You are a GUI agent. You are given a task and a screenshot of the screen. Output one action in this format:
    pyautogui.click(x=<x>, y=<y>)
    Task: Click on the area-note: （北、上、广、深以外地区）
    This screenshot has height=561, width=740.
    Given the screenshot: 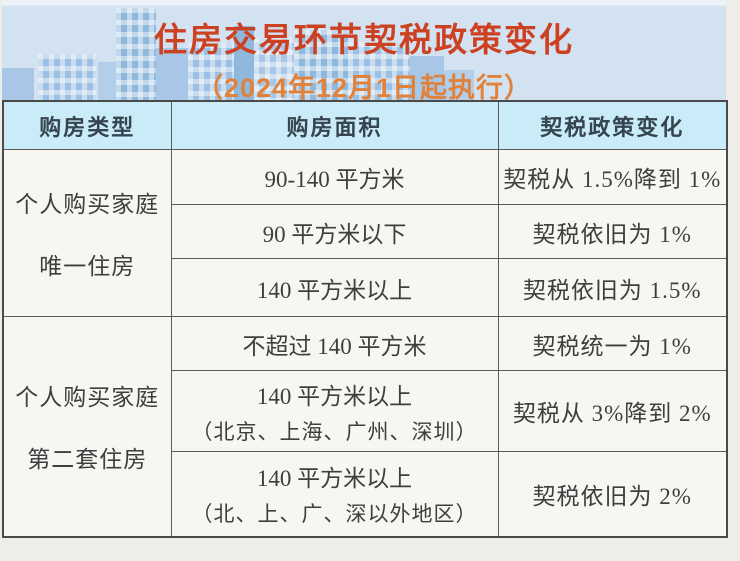 What is the action you would take?
    pyautogui.click(x=334, y=514)
    